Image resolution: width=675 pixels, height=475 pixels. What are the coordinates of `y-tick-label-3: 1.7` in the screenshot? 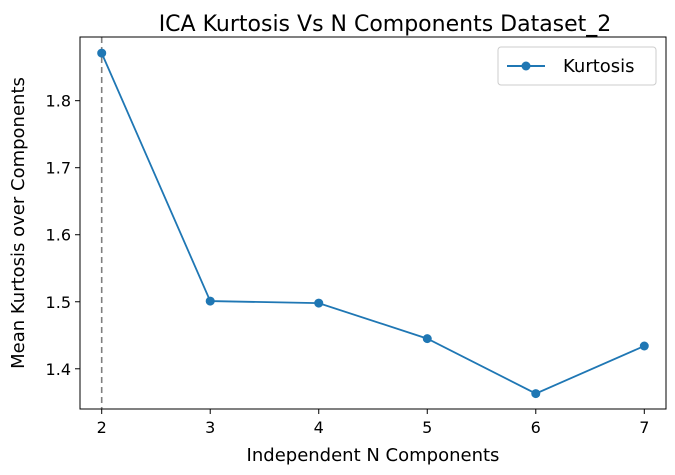 It's located at (58, 168).